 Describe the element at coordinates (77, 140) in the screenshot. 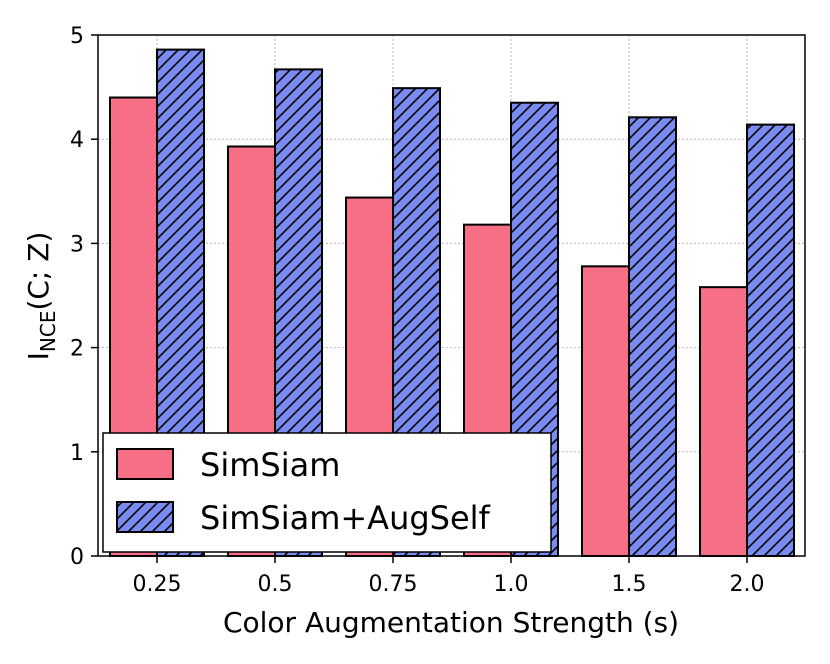

I see `y-tick-label: 4` at that location.